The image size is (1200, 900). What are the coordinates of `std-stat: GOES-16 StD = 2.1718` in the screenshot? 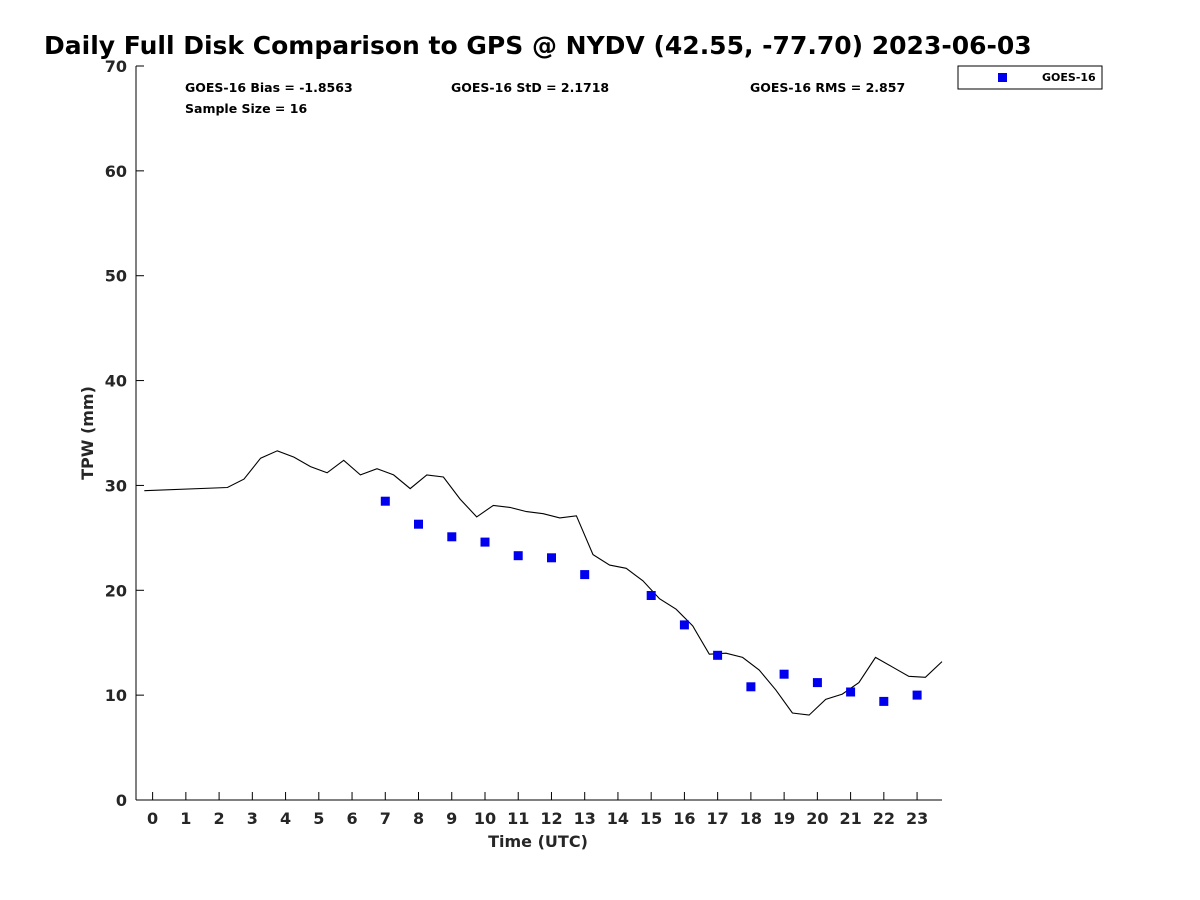 It's located at (530, 87).